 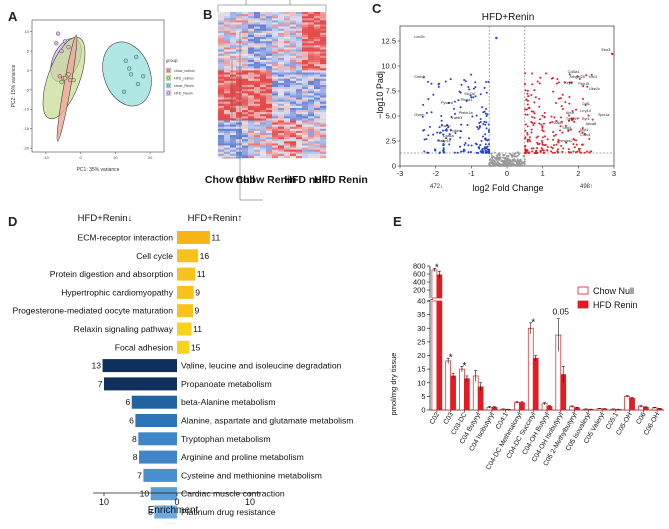 What do you see at coordinates (150, 157) in the screenshot?
I see `pca-x-tick-label: 20` at bounding box center [150, 157].